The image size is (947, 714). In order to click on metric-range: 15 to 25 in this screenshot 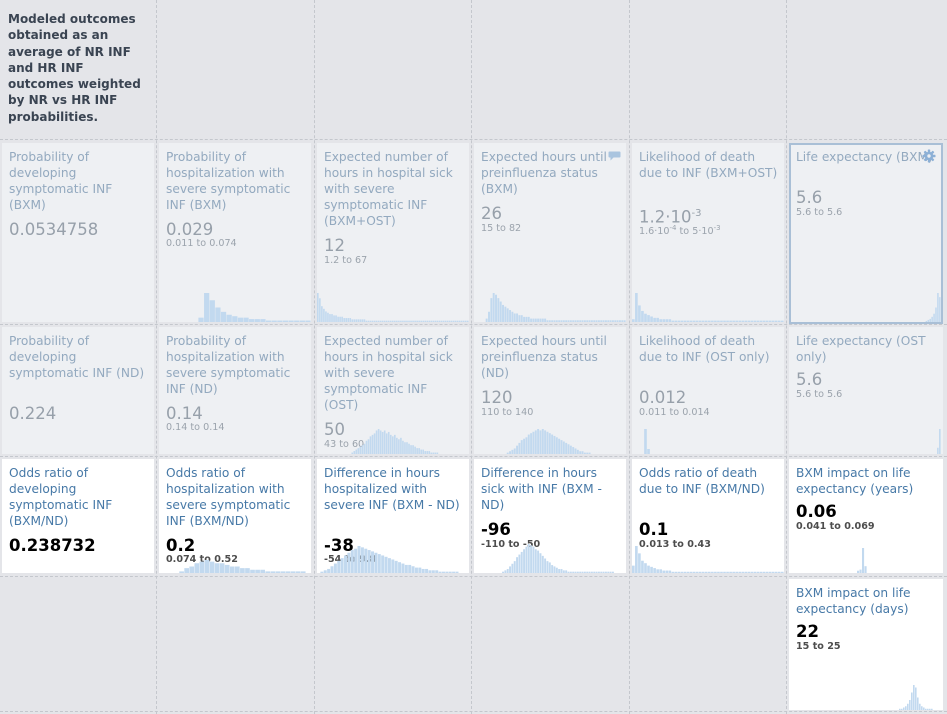, I will do `click(818, 646)`.